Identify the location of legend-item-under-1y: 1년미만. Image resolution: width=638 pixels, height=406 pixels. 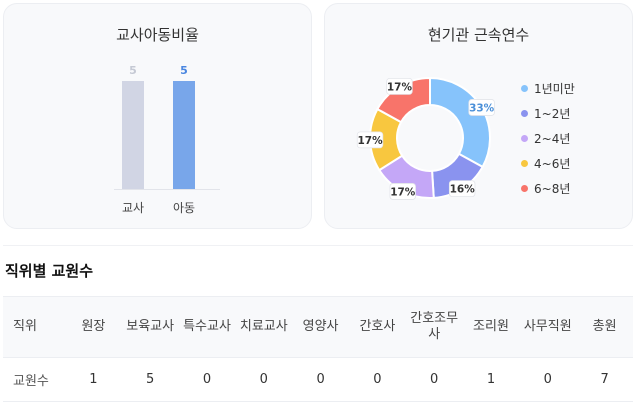
(548, 88).